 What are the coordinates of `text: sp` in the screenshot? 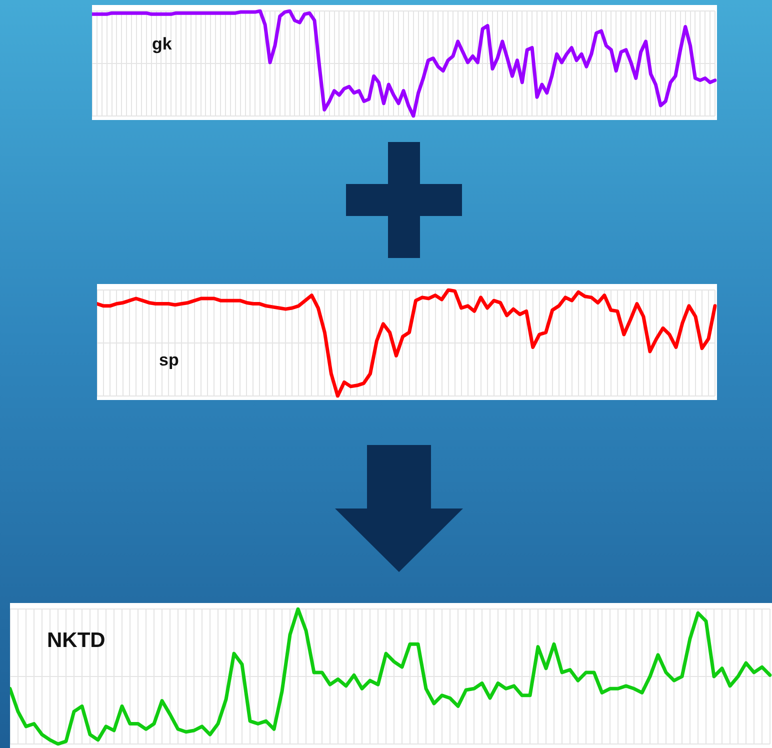 It's located at (169, 360).